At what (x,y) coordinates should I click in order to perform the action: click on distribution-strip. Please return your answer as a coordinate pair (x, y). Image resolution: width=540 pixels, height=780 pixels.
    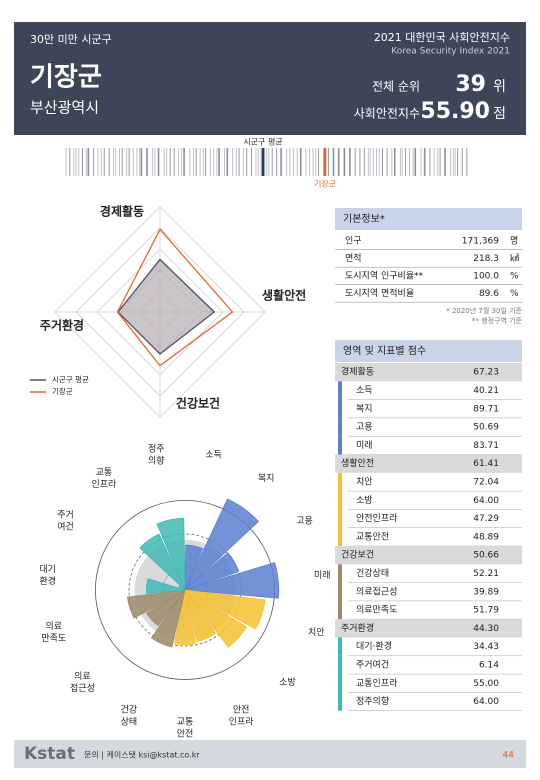
    Looking at the image, I should click on (266, 162).